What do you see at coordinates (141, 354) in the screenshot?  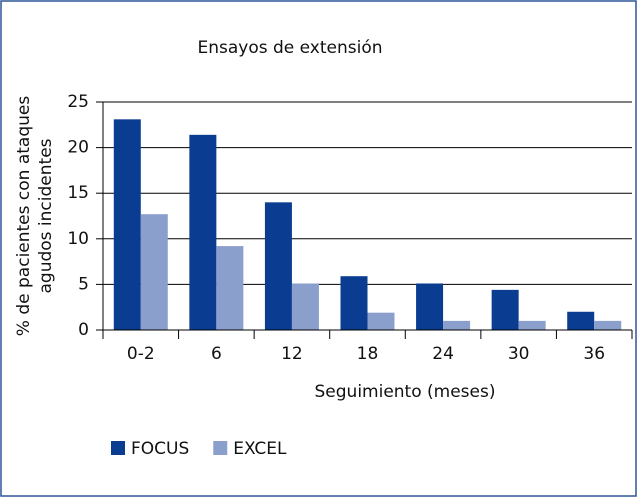 I see `x-tick-label: 0-2` at bounding box center [141, 354].